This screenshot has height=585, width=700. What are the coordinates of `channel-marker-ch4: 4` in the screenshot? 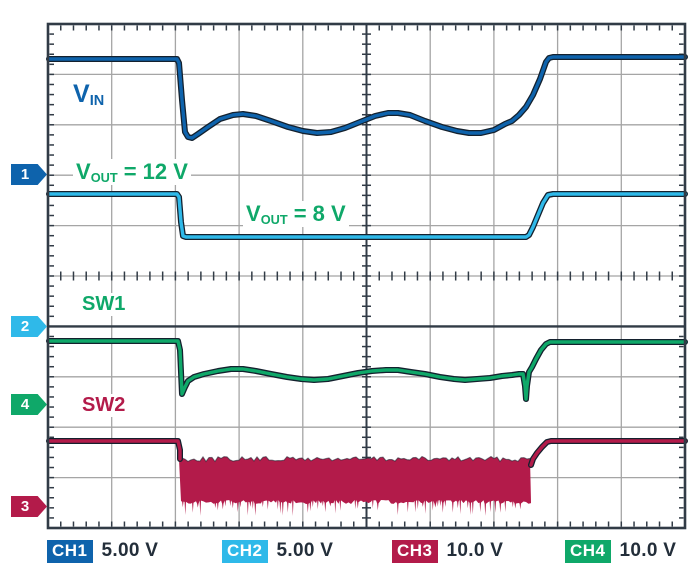 It's located at (29, 404).